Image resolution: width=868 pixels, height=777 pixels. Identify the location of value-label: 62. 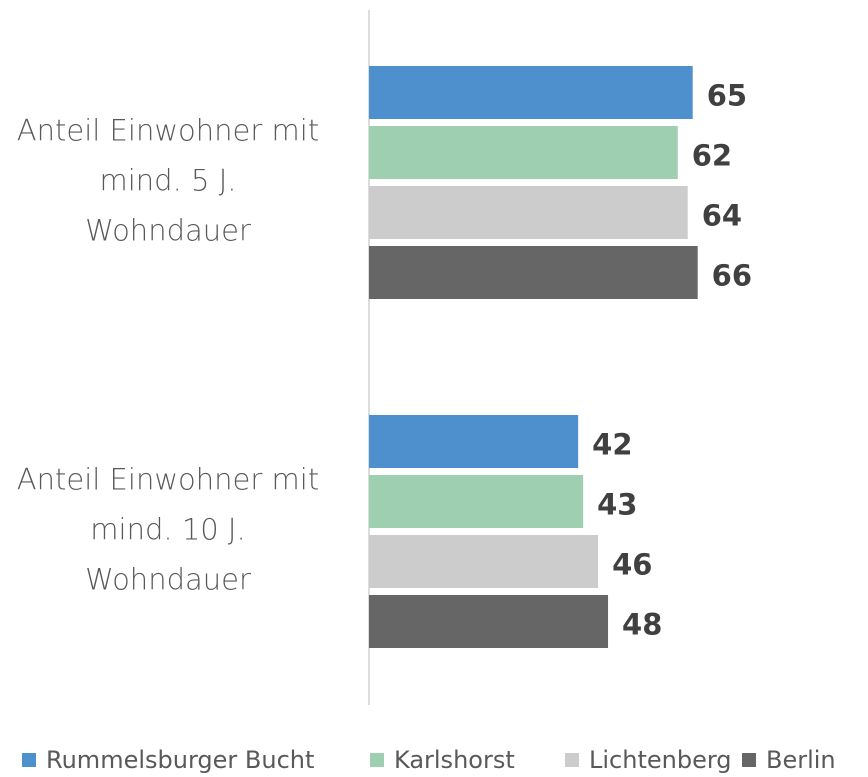
(712, 156).